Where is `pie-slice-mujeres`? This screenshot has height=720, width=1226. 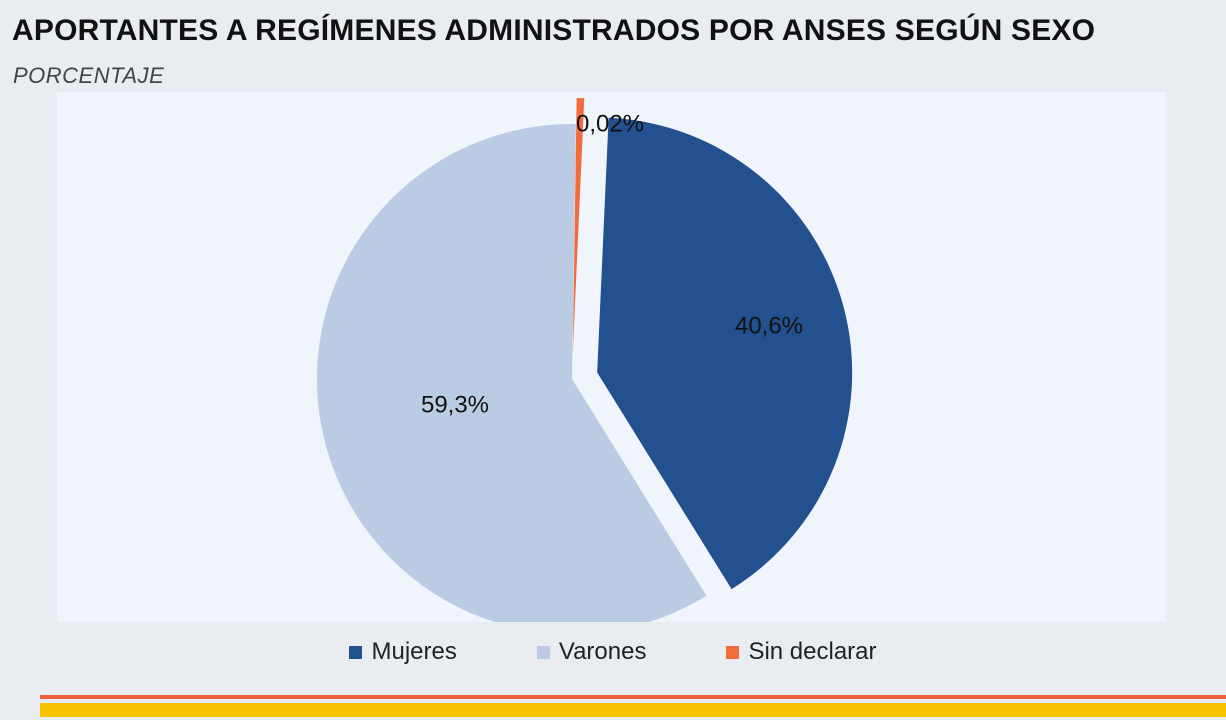 pie-slice-mujeres is located at coordinates (725, 353).